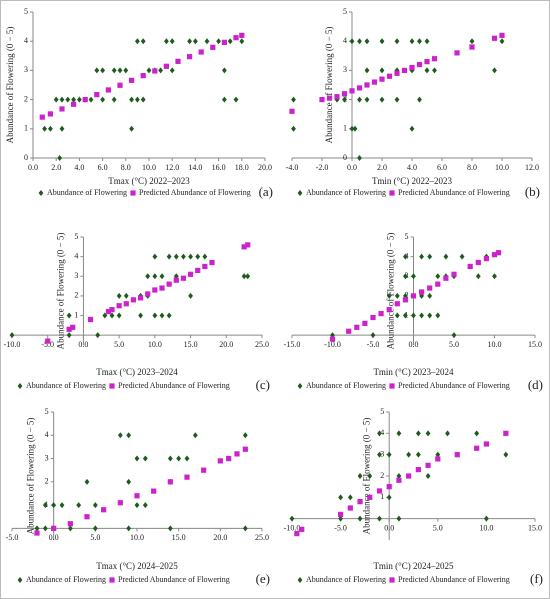  What do you see at coordinates (263, 384) in the screenshot?
I see `panel-label: (c)` at bounding box center [263, 384].